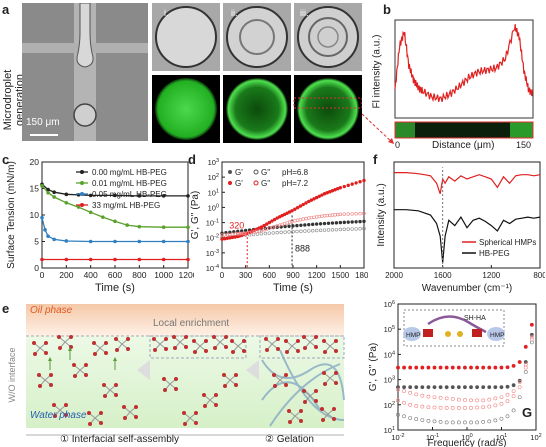 The width and height of the screenshot is (546, 447). What do you see at coordinates (213, 192) in the screenshot?
I see `d-ytick-label: 10¹` at bounding box center [213, 192].